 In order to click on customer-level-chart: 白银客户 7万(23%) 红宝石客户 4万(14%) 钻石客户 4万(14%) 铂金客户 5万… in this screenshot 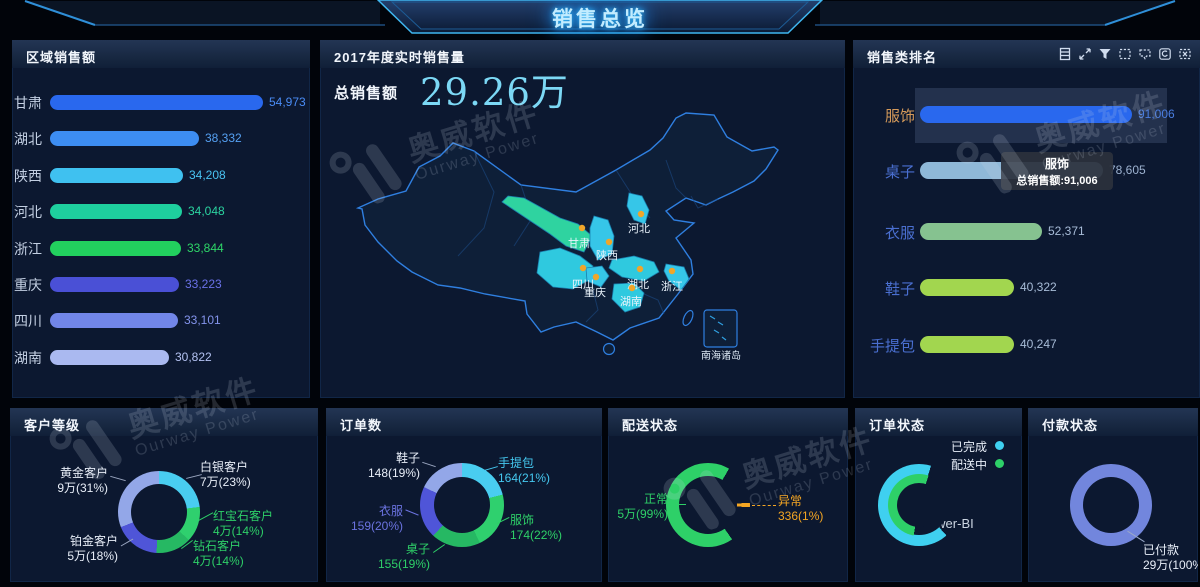, I will do `click(164, 495)`.